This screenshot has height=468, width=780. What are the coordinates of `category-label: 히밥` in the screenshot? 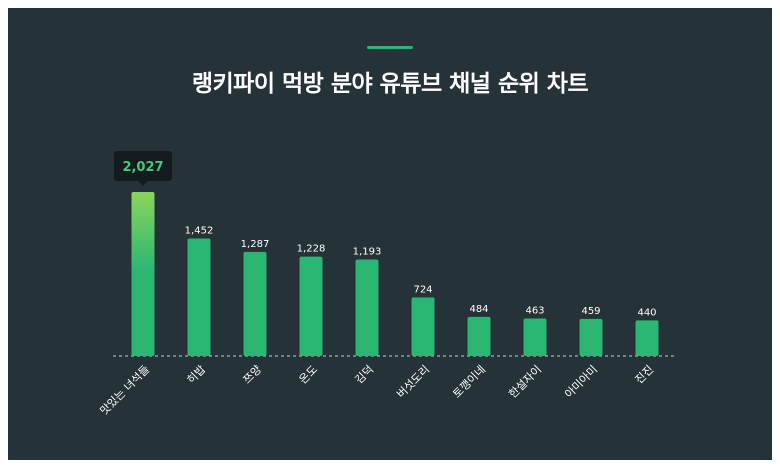 It's located at (196, 374).